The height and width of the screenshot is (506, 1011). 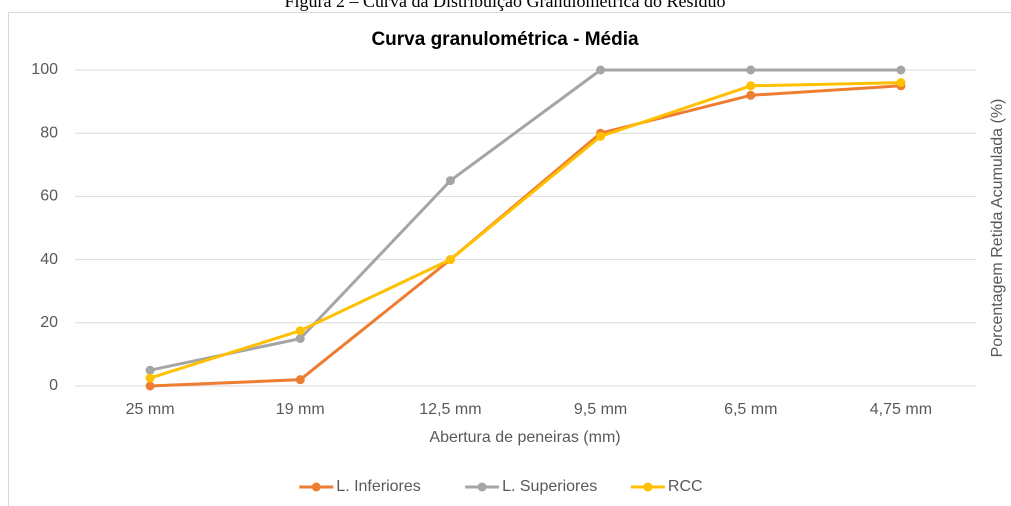 I want to click on x-tick-label: 6,5 mm, so click(x=750, y=409).